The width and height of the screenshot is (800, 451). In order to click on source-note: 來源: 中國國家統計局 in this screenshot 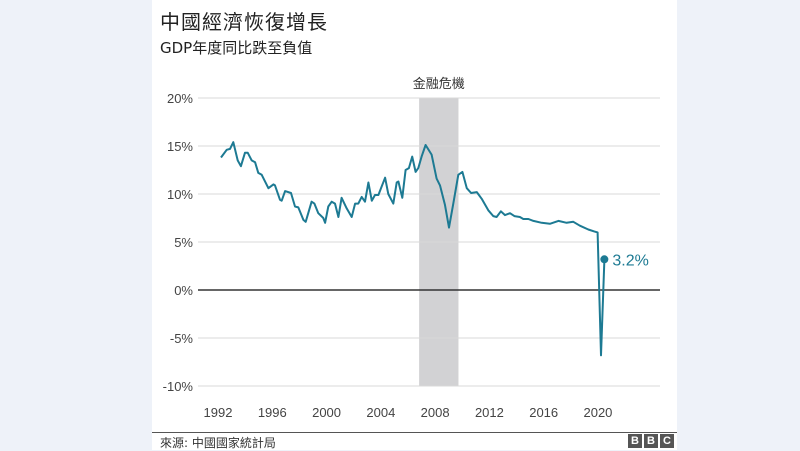, I will do `click(218, 443)`.